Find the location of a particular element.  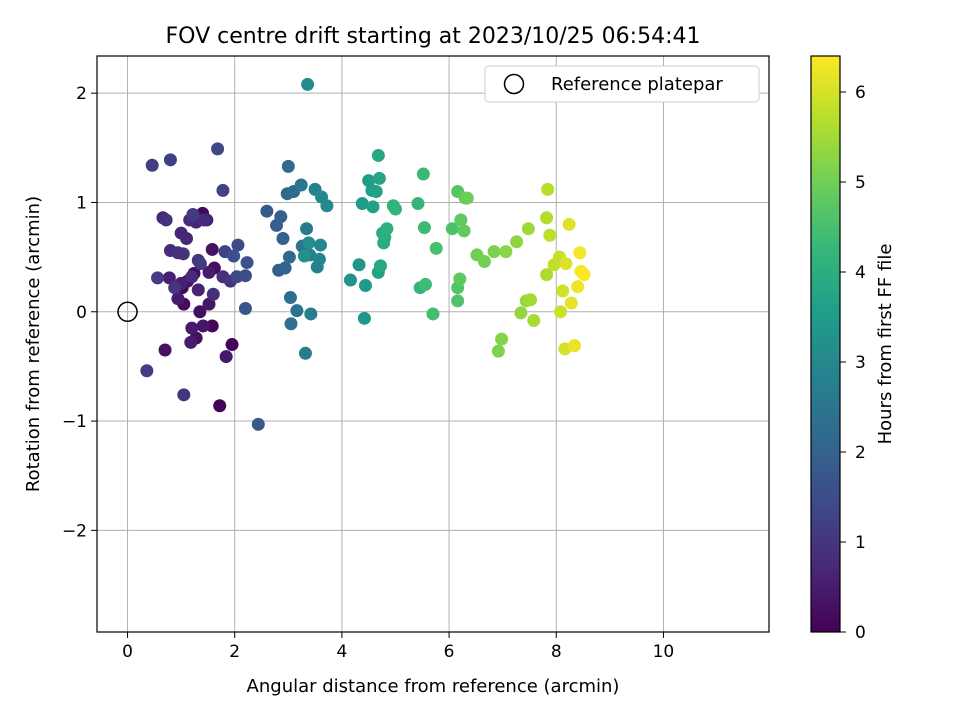

legend: Reference platepar is located at coordinates (622, 84).